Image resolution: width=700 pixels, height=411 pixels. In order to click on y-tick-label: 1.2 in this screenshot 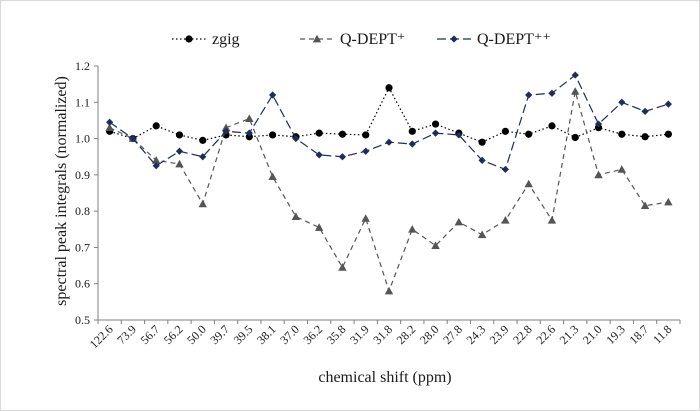, I will do `click(82, 66)`.